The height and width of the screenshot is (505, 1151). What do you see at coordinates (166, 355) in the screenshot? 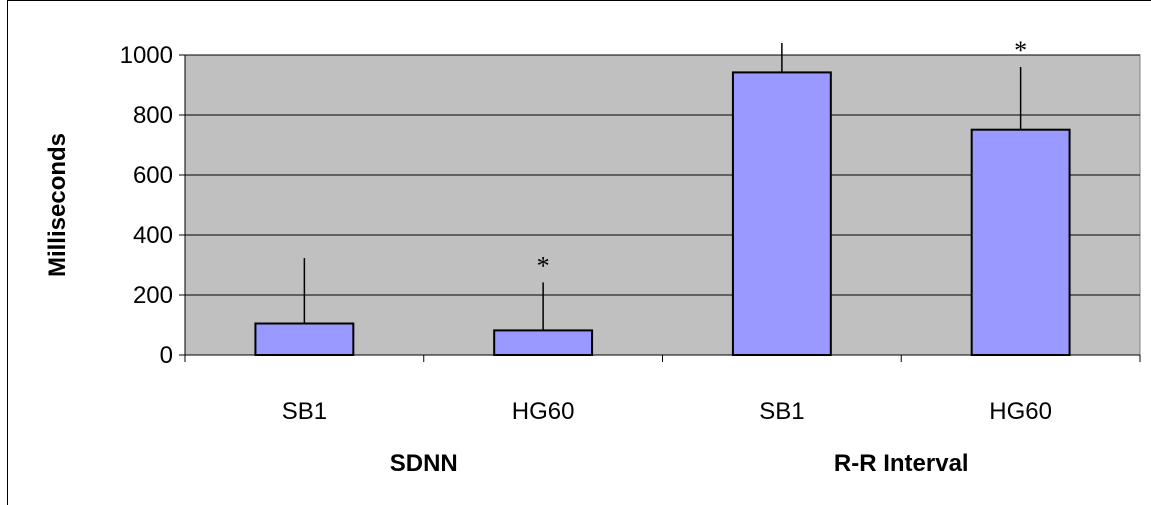
I see `y-tick-label: 0` at bounding box center [166, 355].